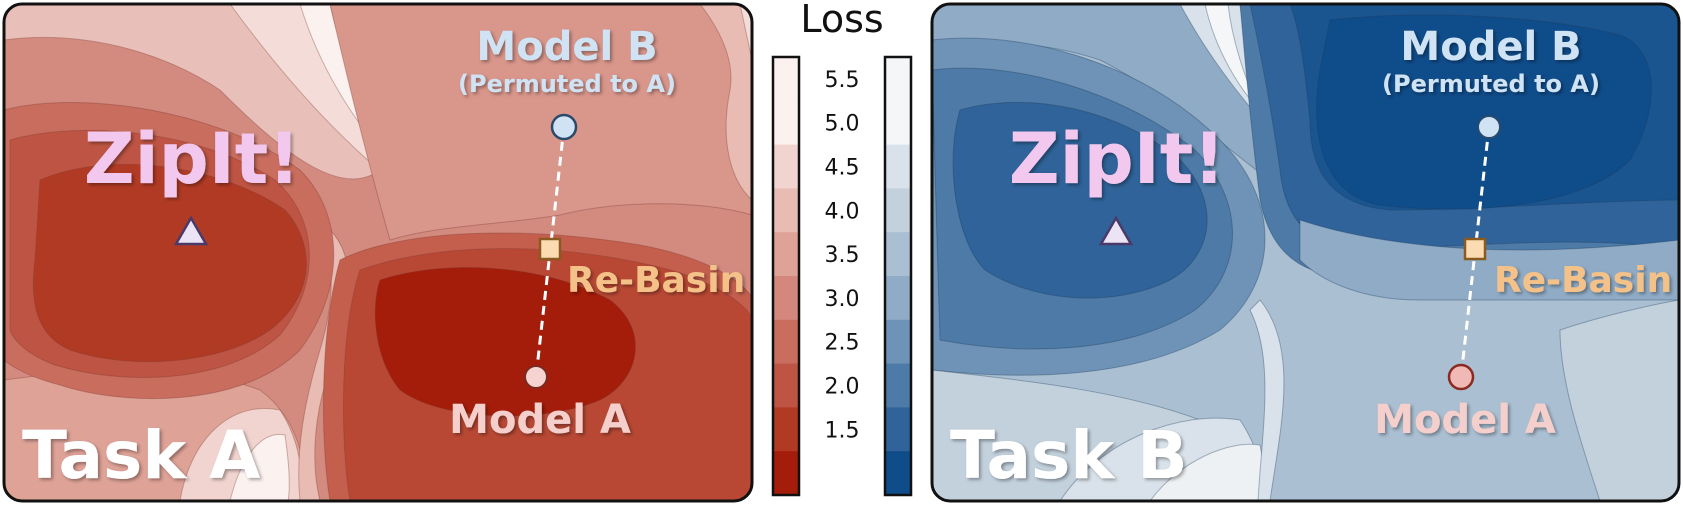 This screenshot has width=1683, height=509. Describe the element at coordinates (1461, 377) in the screenshot. I see `model-a-marker-b` at that location.